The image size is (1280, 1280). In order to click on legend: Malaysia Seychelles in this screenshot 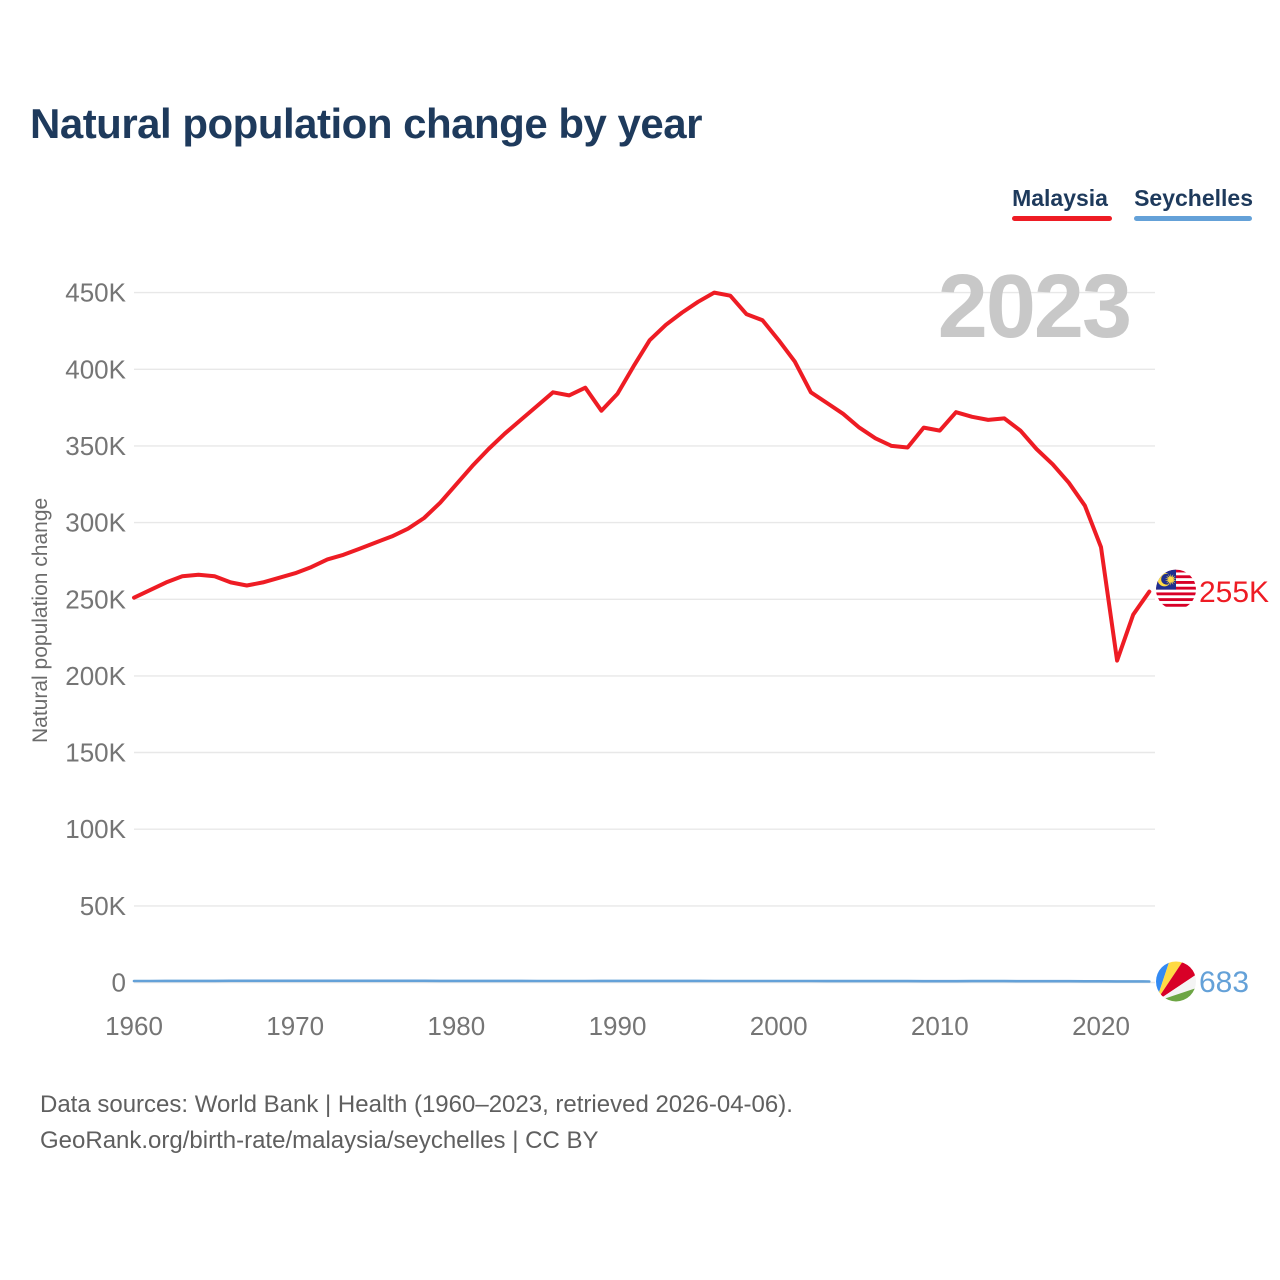, I will do `click(1132, 203)`.